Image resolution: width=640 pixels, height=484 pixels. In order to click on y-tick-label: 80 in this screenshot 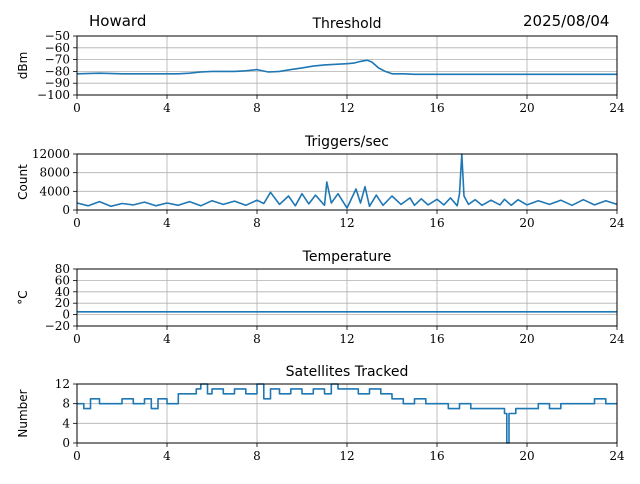, I will do `click(62, 269)`.